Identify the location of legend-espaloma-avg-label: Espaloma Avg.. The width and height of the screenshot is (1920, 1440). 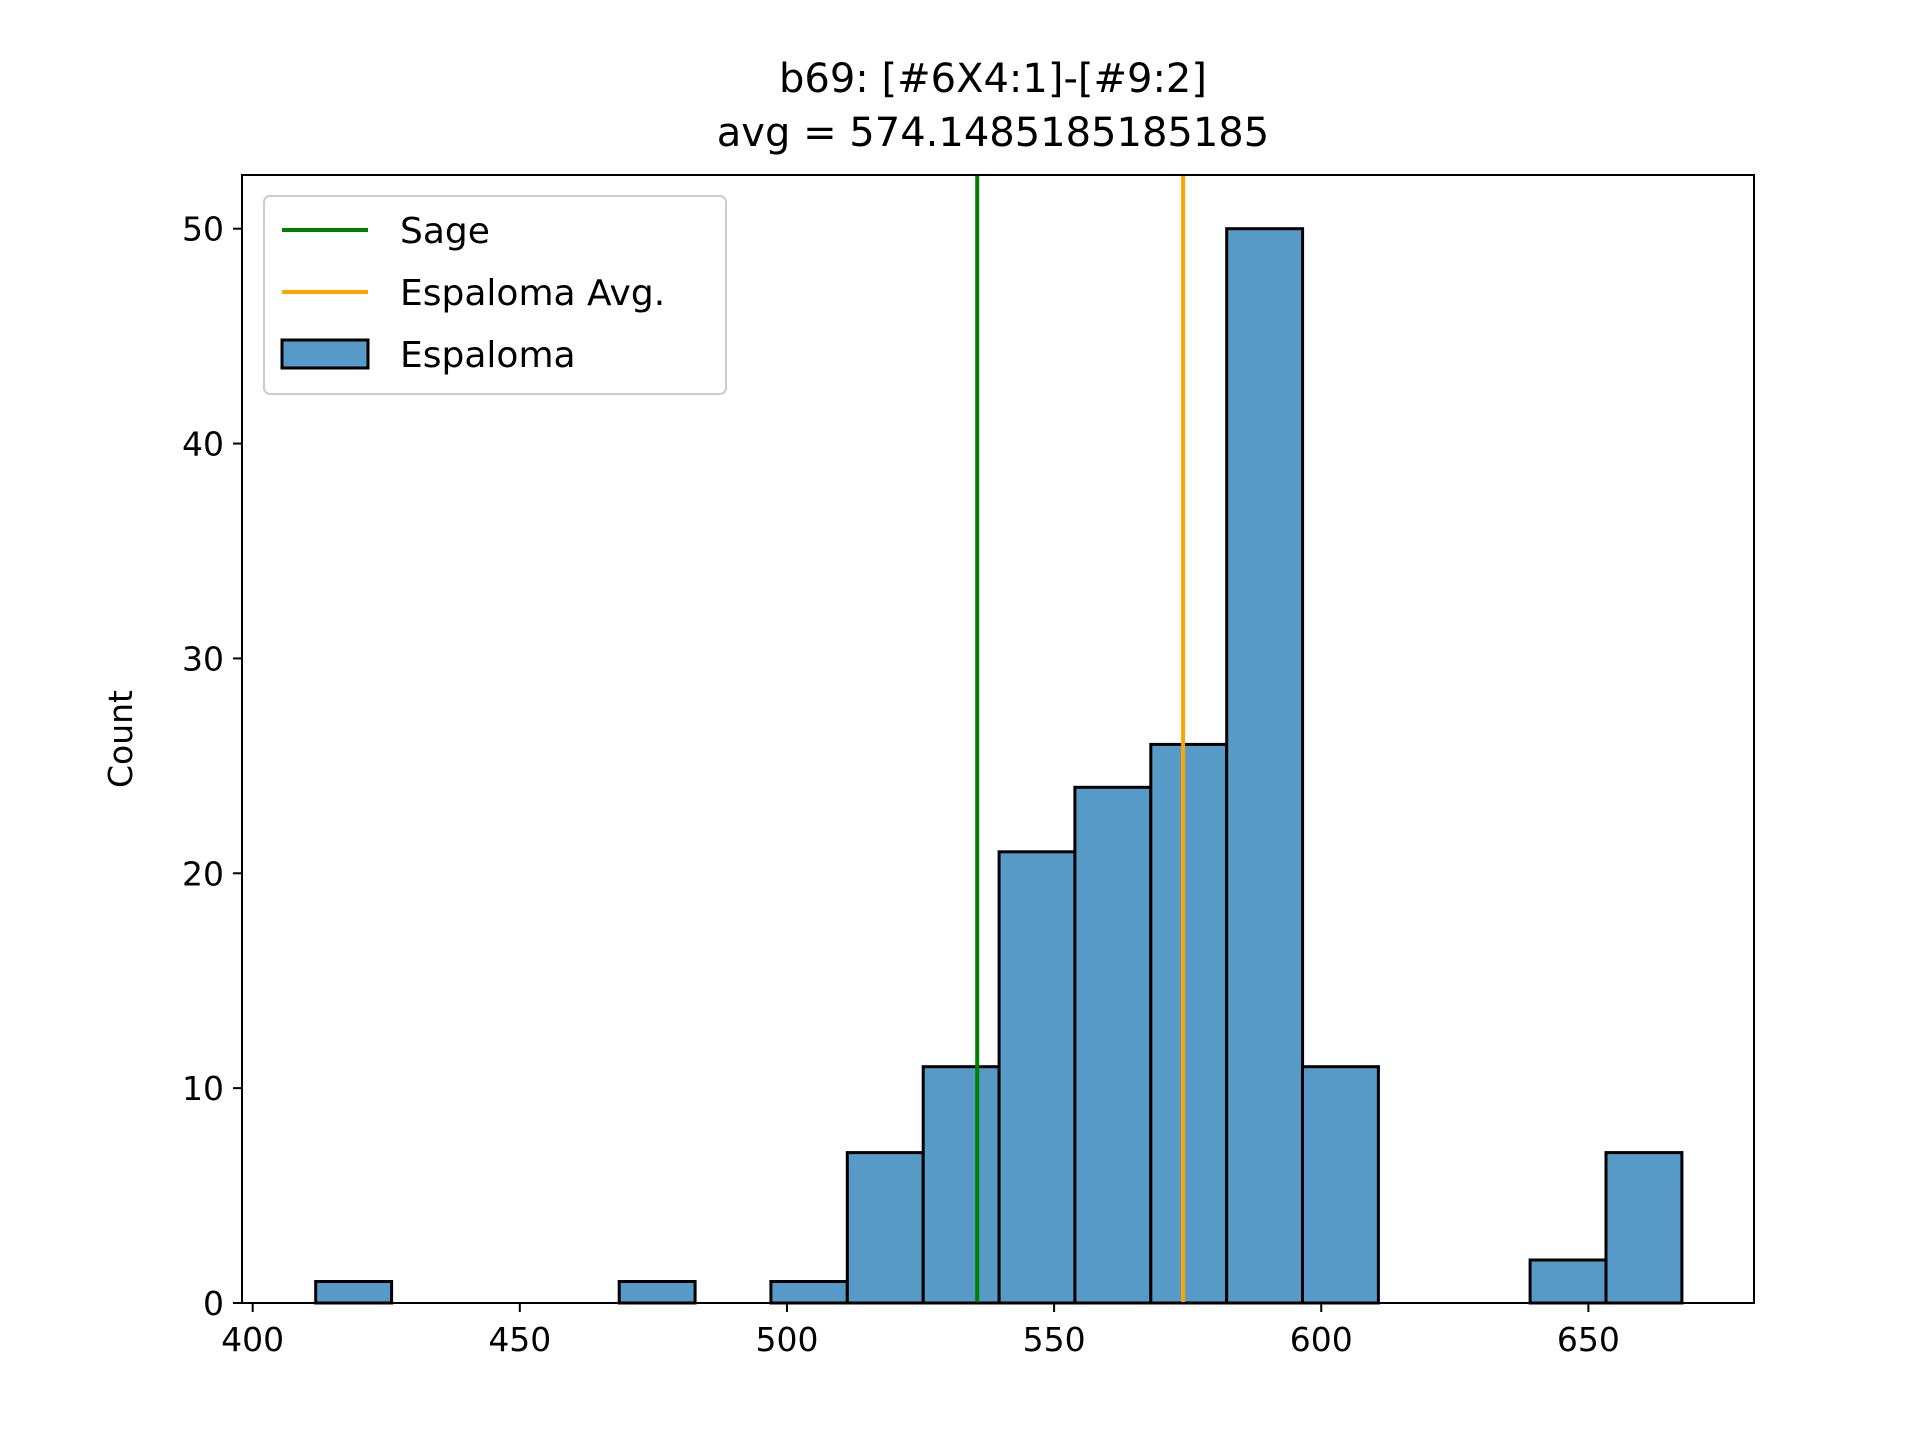
(532, 293).